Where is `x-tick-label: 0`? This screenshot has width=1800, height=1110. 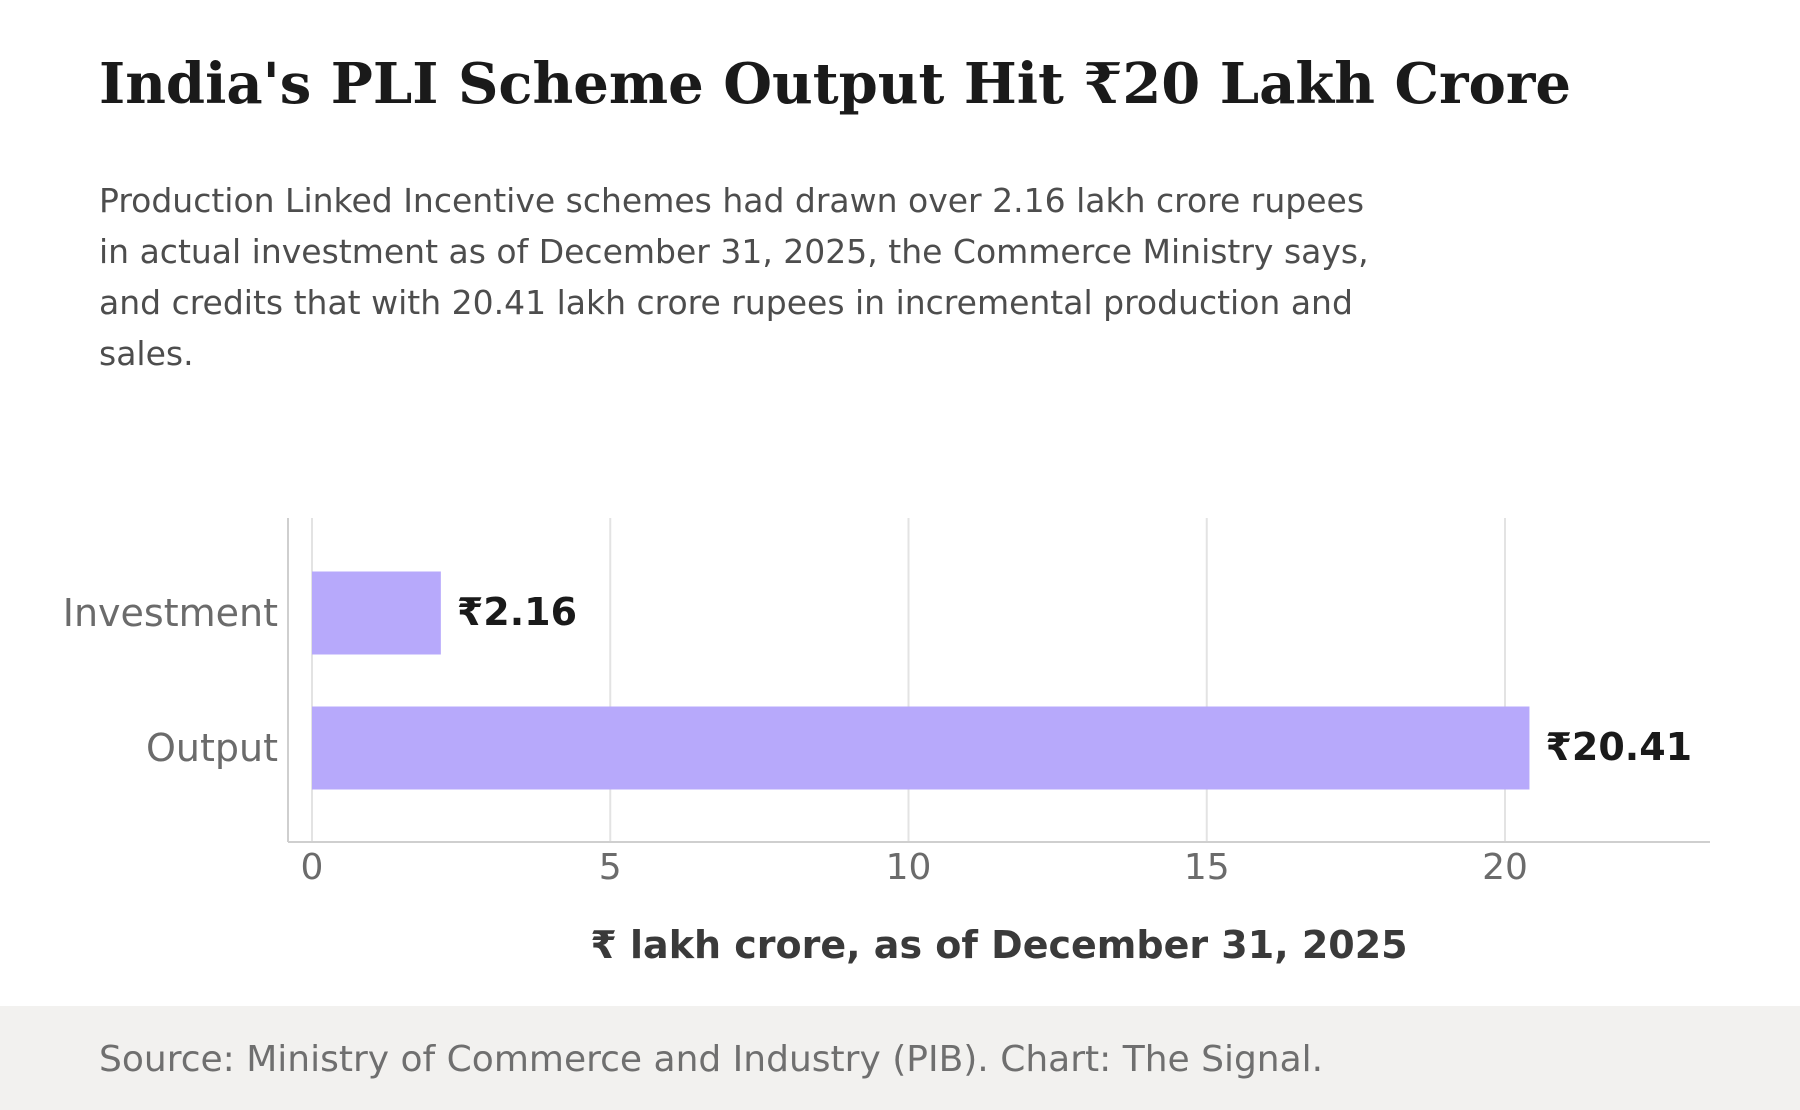
x-tick-label: 0 is located at coordinates (312, 867).